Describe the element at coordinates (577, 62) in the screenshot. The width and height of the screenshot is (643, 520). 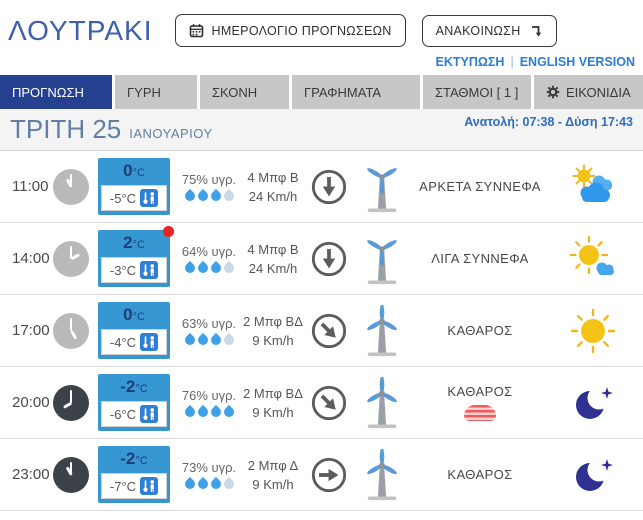
I see `english-version-link: ENGLISH VERSION` at that location.